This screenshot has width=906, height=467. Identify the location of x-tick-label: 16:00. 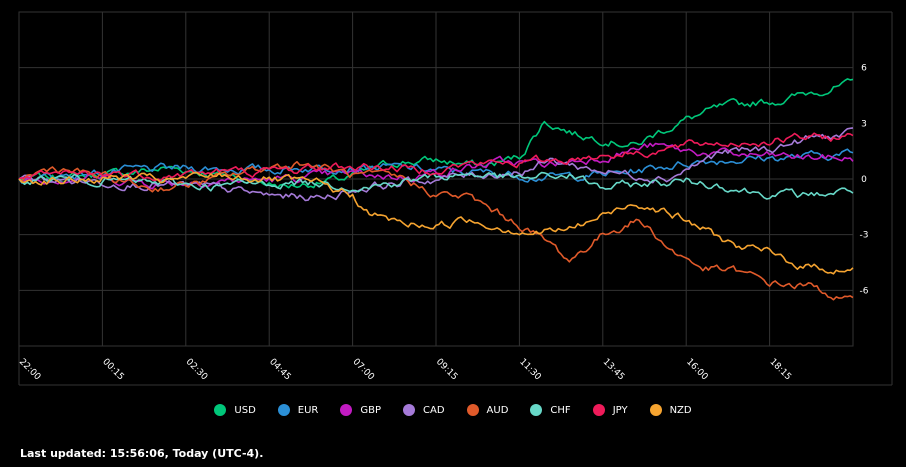
(697, 370).